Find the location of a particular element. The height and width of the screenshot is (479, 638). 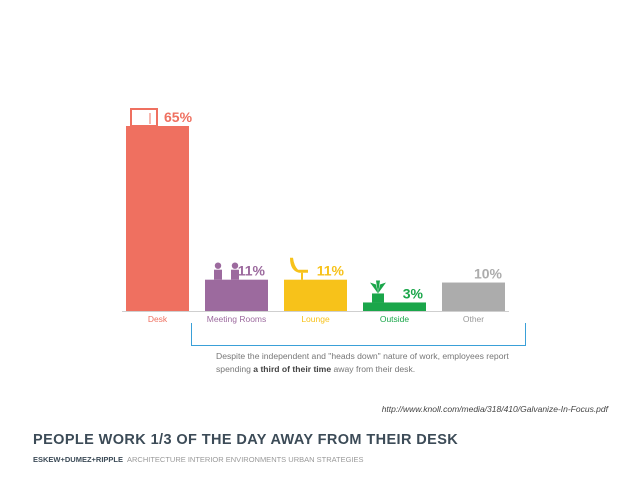

annotation-text-bold: a third of their time is located at coordinates (292, 368).